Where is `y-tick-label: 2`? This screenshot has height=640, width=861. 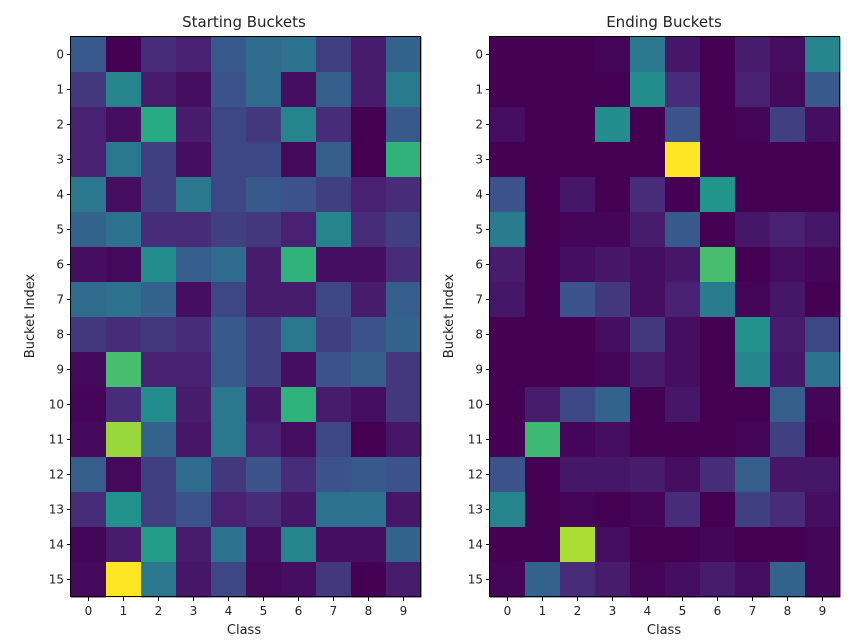 y-tick-label: 2 is located at coordinates (479, 125).